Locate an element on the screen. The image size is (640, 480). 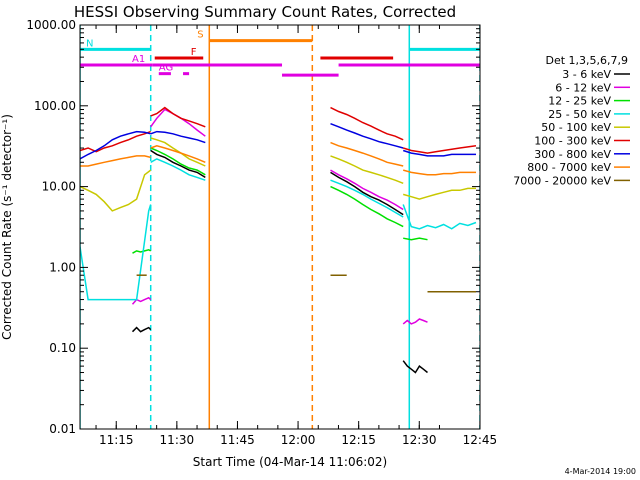
x-tick-label: 12:45 is located at coordinates (480, 440).